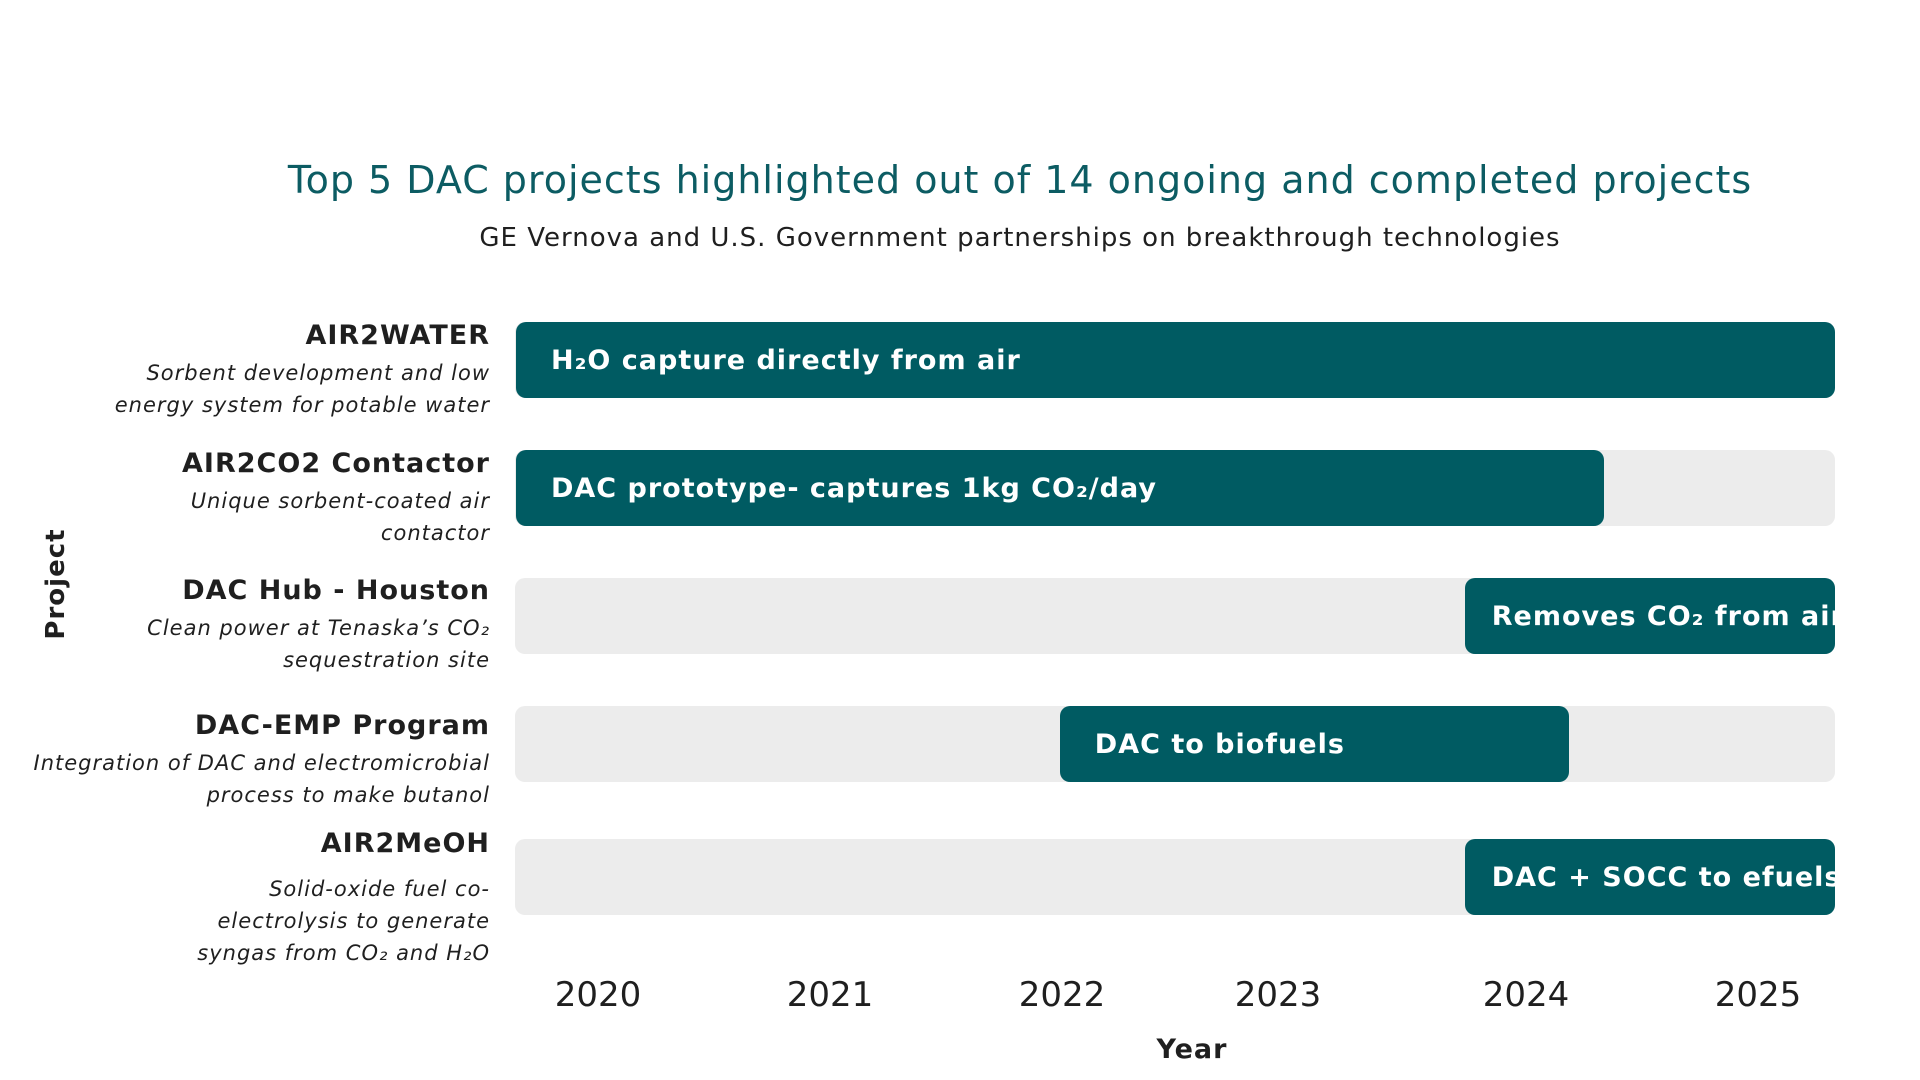 The width and height of the screenshot is (1920, 1080). I want to click on gantt-bar-dac-emp: DAC to biofuels, so click(1314, 744).